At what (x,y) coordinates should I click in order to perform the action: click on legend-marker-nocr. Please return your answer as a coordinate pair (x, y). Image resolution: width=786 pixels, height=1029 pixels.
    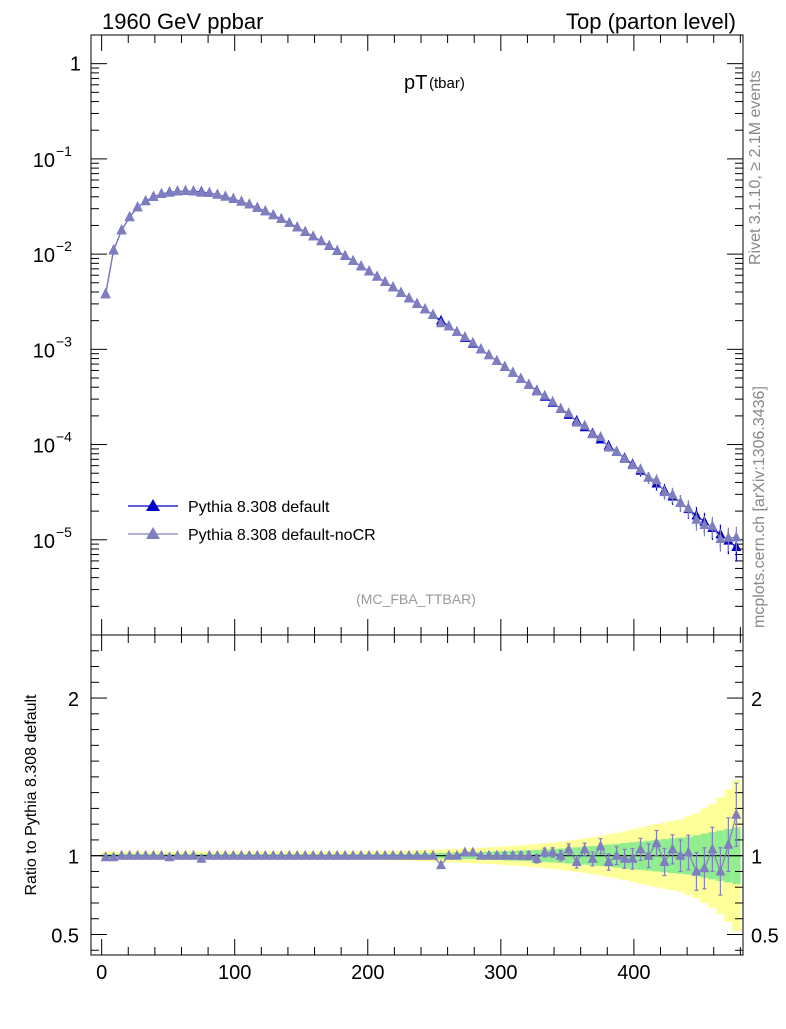
    Looking at the image, I should click on (153, 533).